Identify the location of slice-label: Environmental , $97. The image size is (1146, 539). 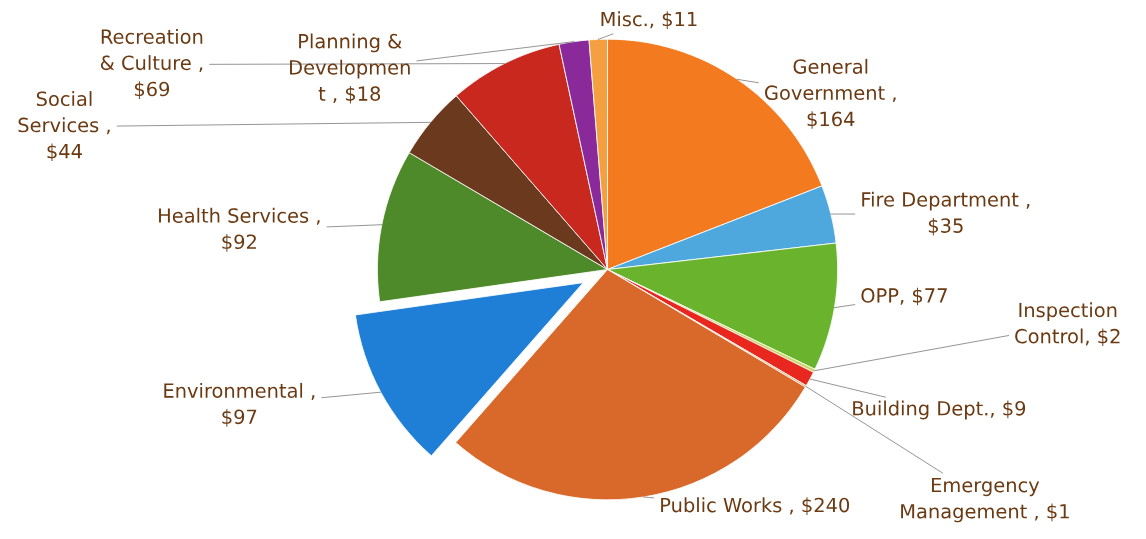
(239, 404).